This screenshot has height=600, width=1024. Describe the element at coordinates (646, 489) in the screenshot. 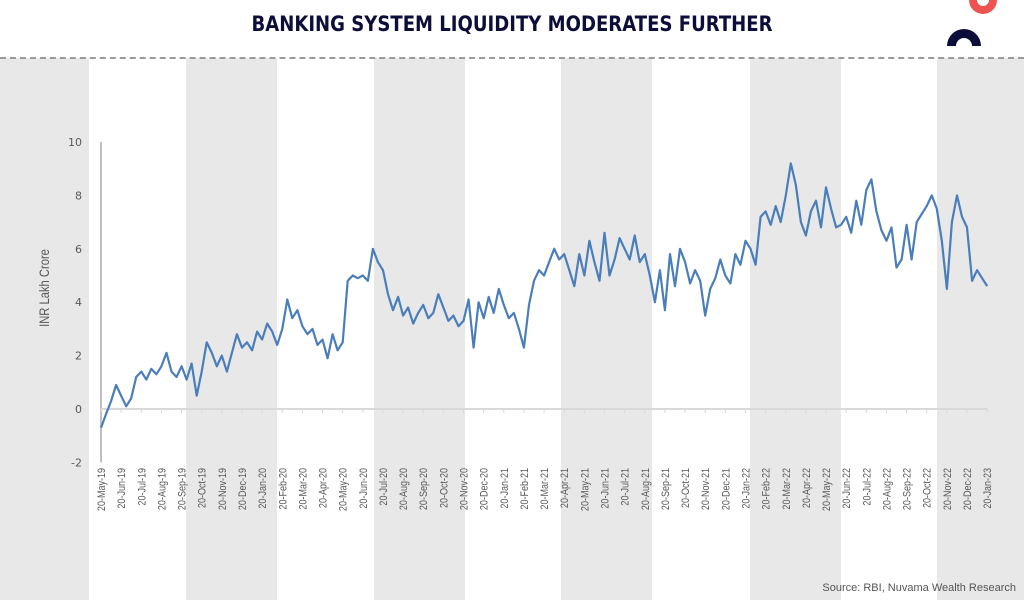

I see `x-tick-label: 20-Aug-21` at that location.